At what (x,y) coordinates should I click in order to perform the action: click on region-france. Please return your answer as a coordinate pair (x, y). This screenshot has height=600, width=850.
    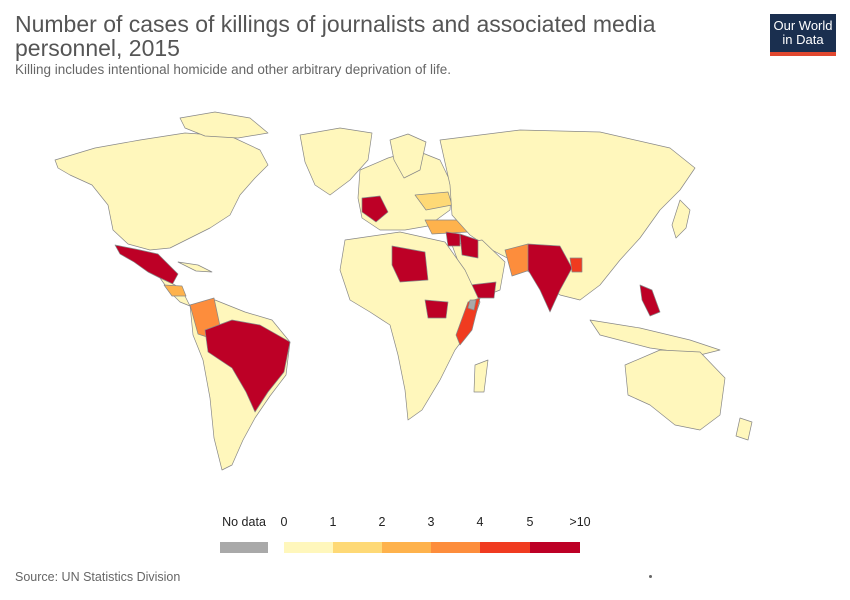
    Looking at the image, I should click on (375, 209).